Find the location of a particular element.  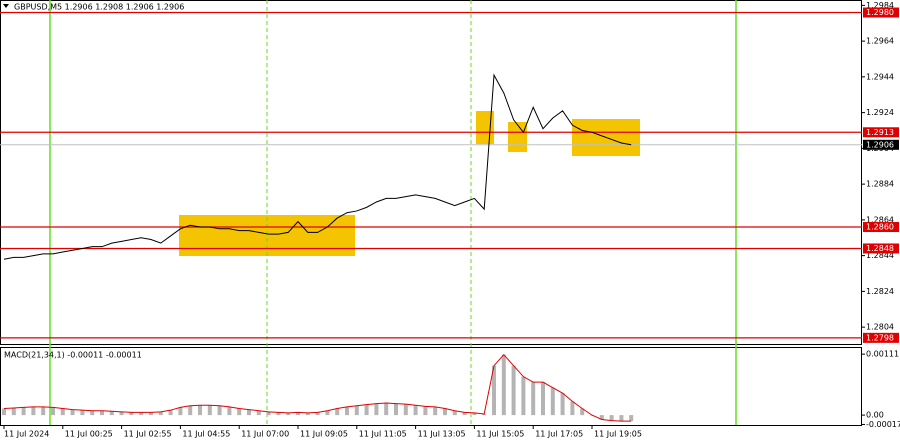

x-tick-label: 11 Jul 09:05 is located at coordinates (324, 434).